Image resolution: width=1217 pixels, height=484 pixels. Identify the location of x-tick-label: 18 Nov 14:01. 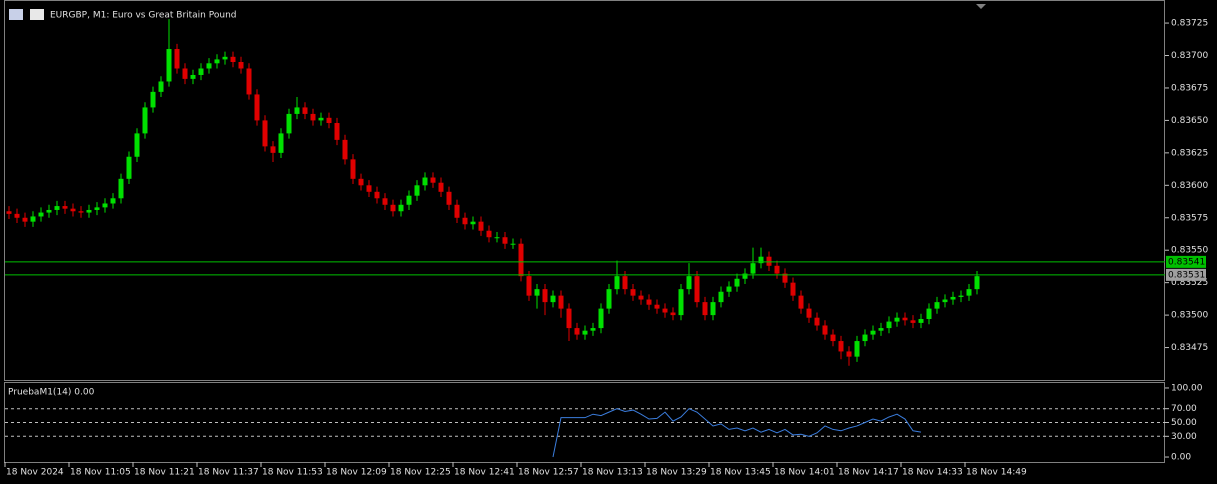
(804, 473).